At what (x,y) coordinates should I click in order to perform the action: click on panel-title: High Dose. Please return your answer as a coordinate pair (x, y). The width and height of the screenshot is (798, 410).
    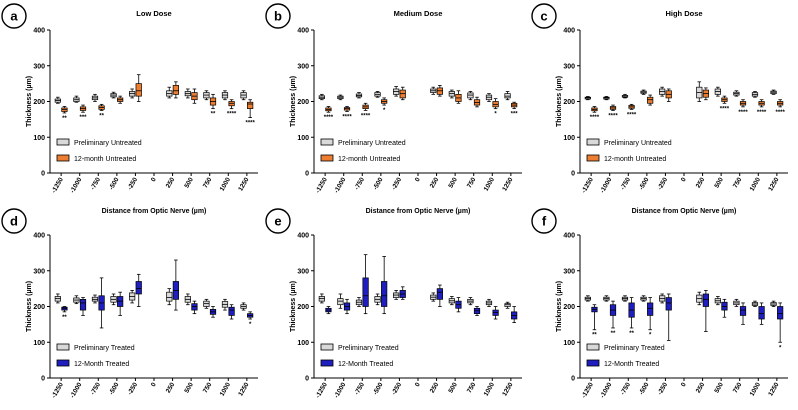
    Looking at the image, I should click on (683, 13).